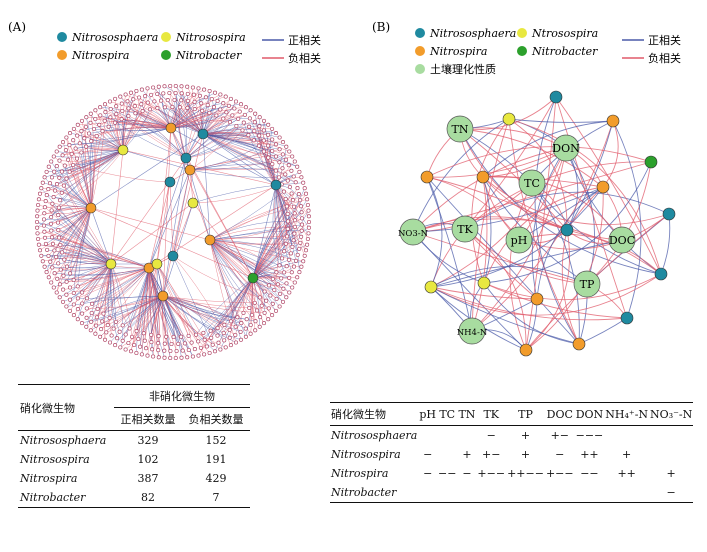  Describe the element at coordinates (364, 492) in the screenshot. I see `table-b-row-name: Nitrobacter` at that location.